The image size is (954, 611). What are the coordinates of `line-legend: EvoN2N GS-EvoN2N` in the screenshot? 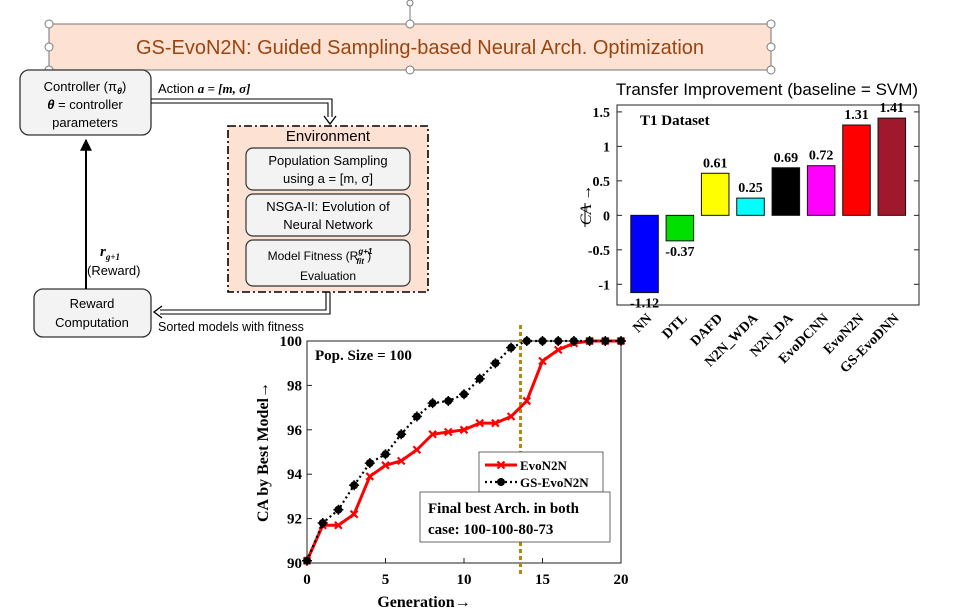 It's located at (541, 472).